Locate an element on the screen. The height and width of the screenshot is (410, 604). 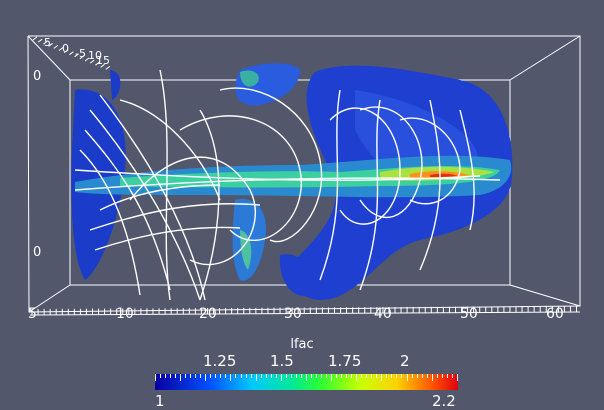
x-axis: 5 10 20 30 40 50 60 is located at coordinates (304, 314).